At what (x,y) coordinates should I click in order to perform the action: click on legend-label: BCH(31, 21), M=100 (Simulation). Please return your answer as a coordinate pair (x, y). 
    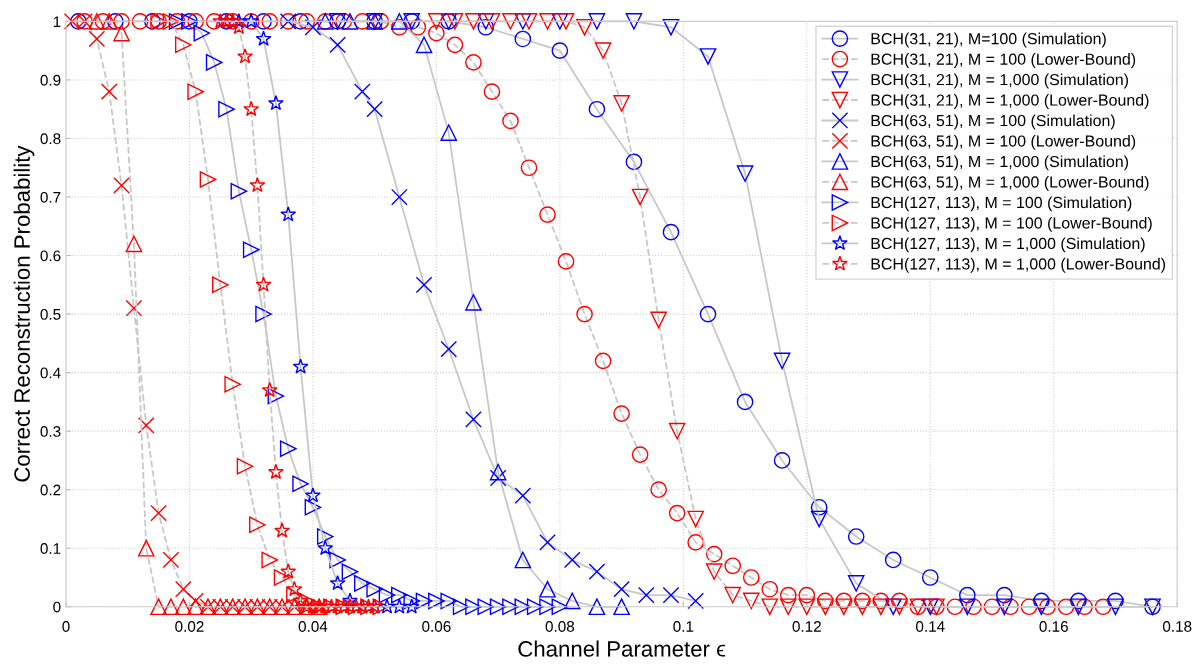
    Looking at the image, I should click on (988, 40).